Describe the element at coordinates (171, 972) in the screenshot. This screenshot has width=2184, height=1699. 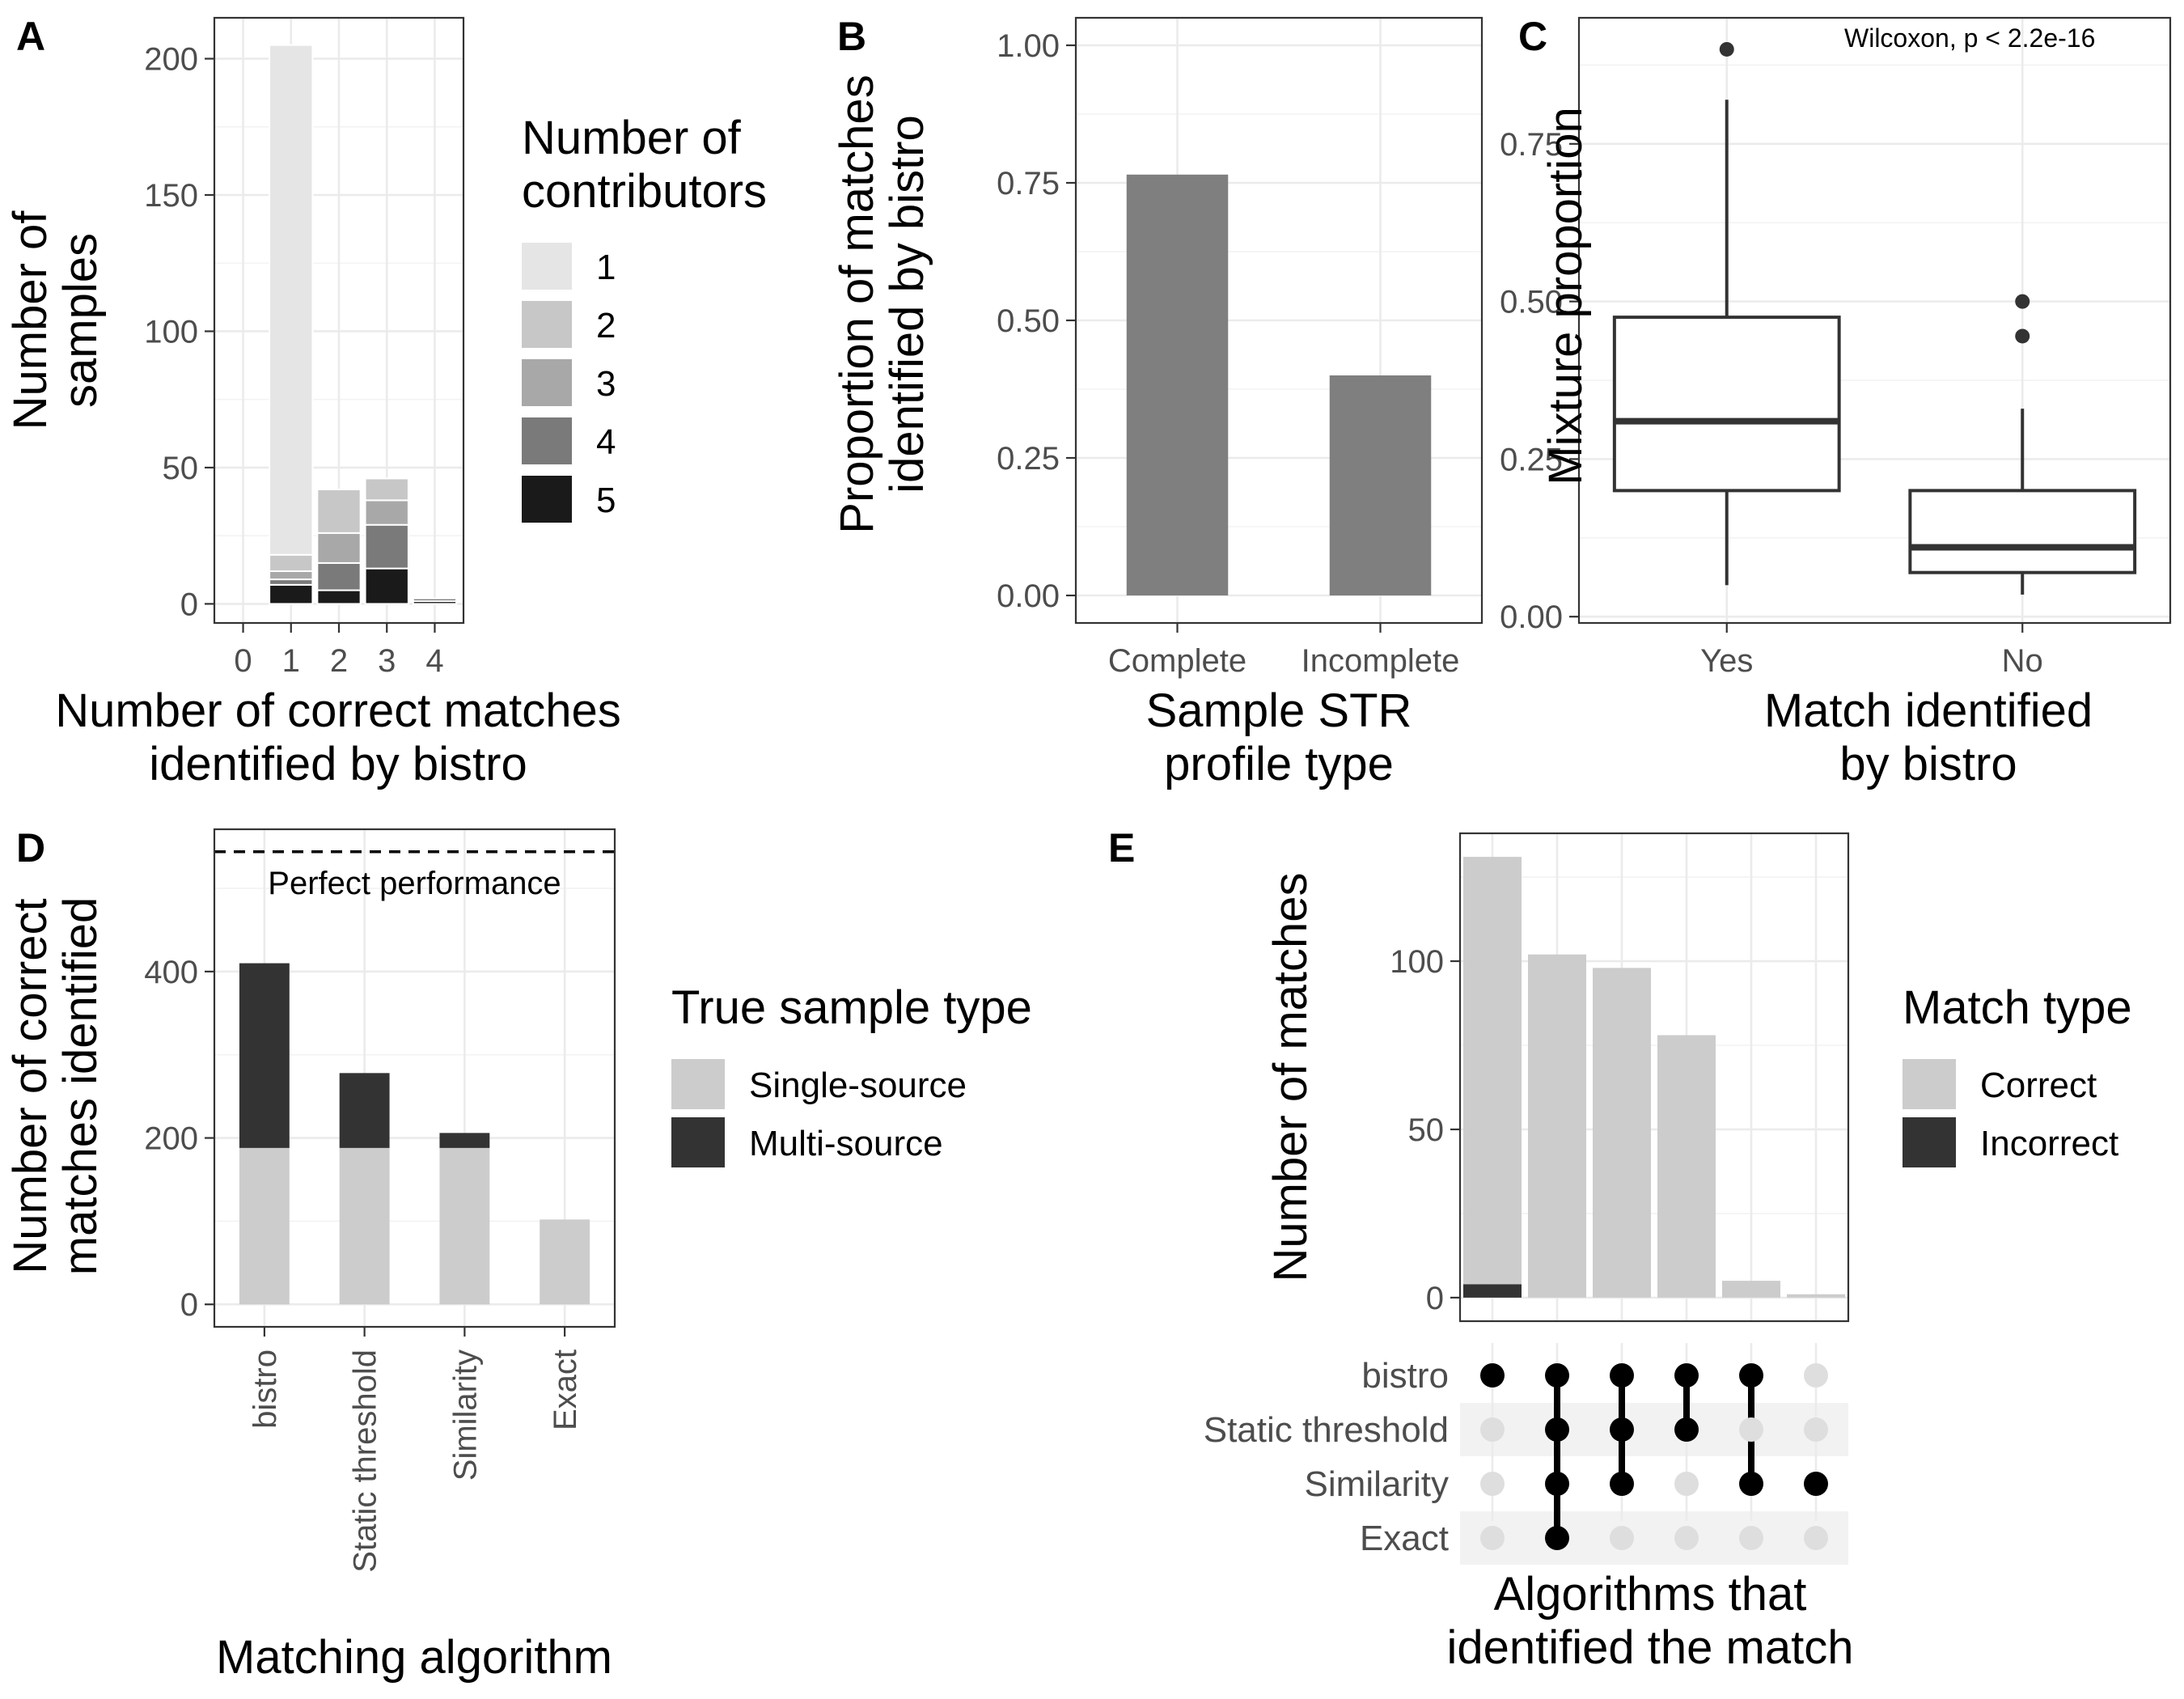
I see `y-tick-label: 400` at that location.